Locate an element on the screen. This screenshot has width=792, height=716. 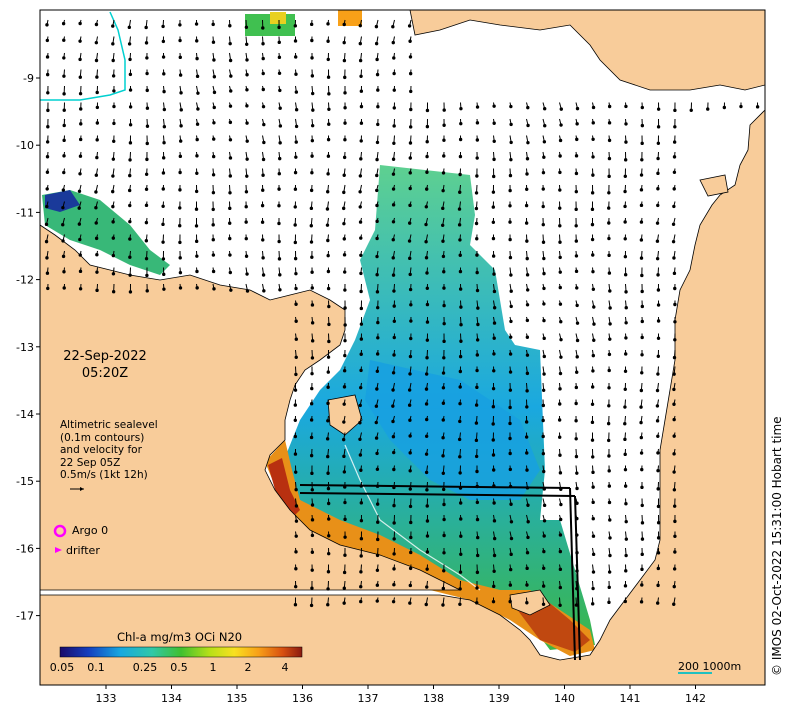
land-new-guinea is located at coordinates (587, 50).